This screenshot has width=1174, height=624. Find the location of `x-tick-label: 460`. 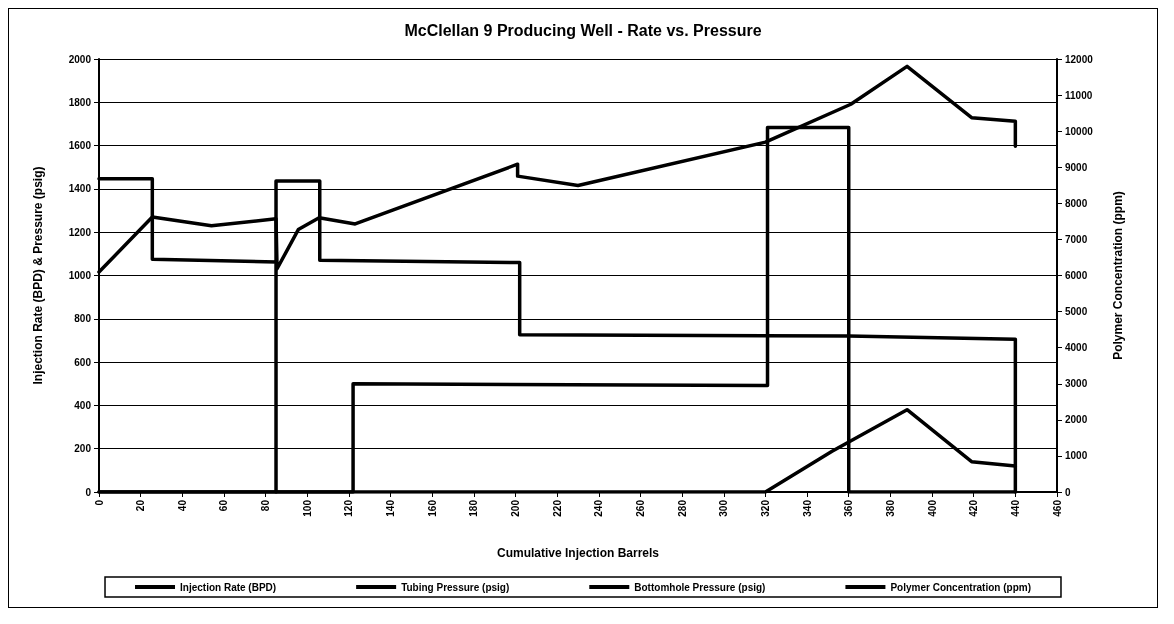

x-tick-label: 460 is located at coordinates (1057, 508).